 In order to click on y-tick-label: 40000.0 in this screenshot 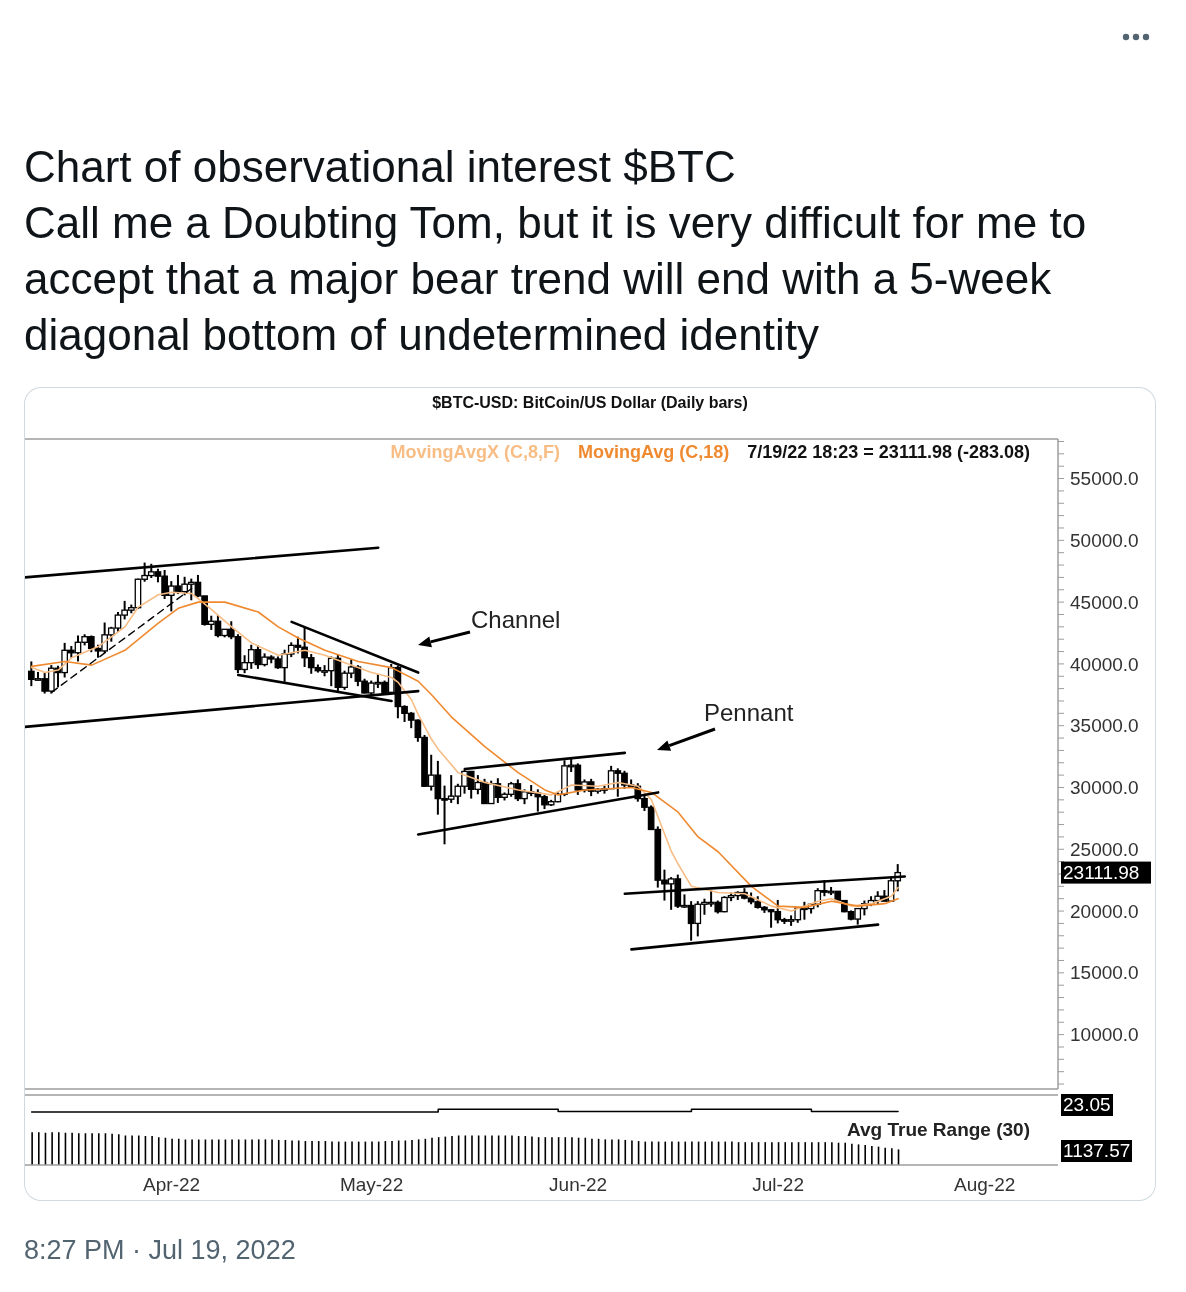, I will do `click(1104, 664)`.